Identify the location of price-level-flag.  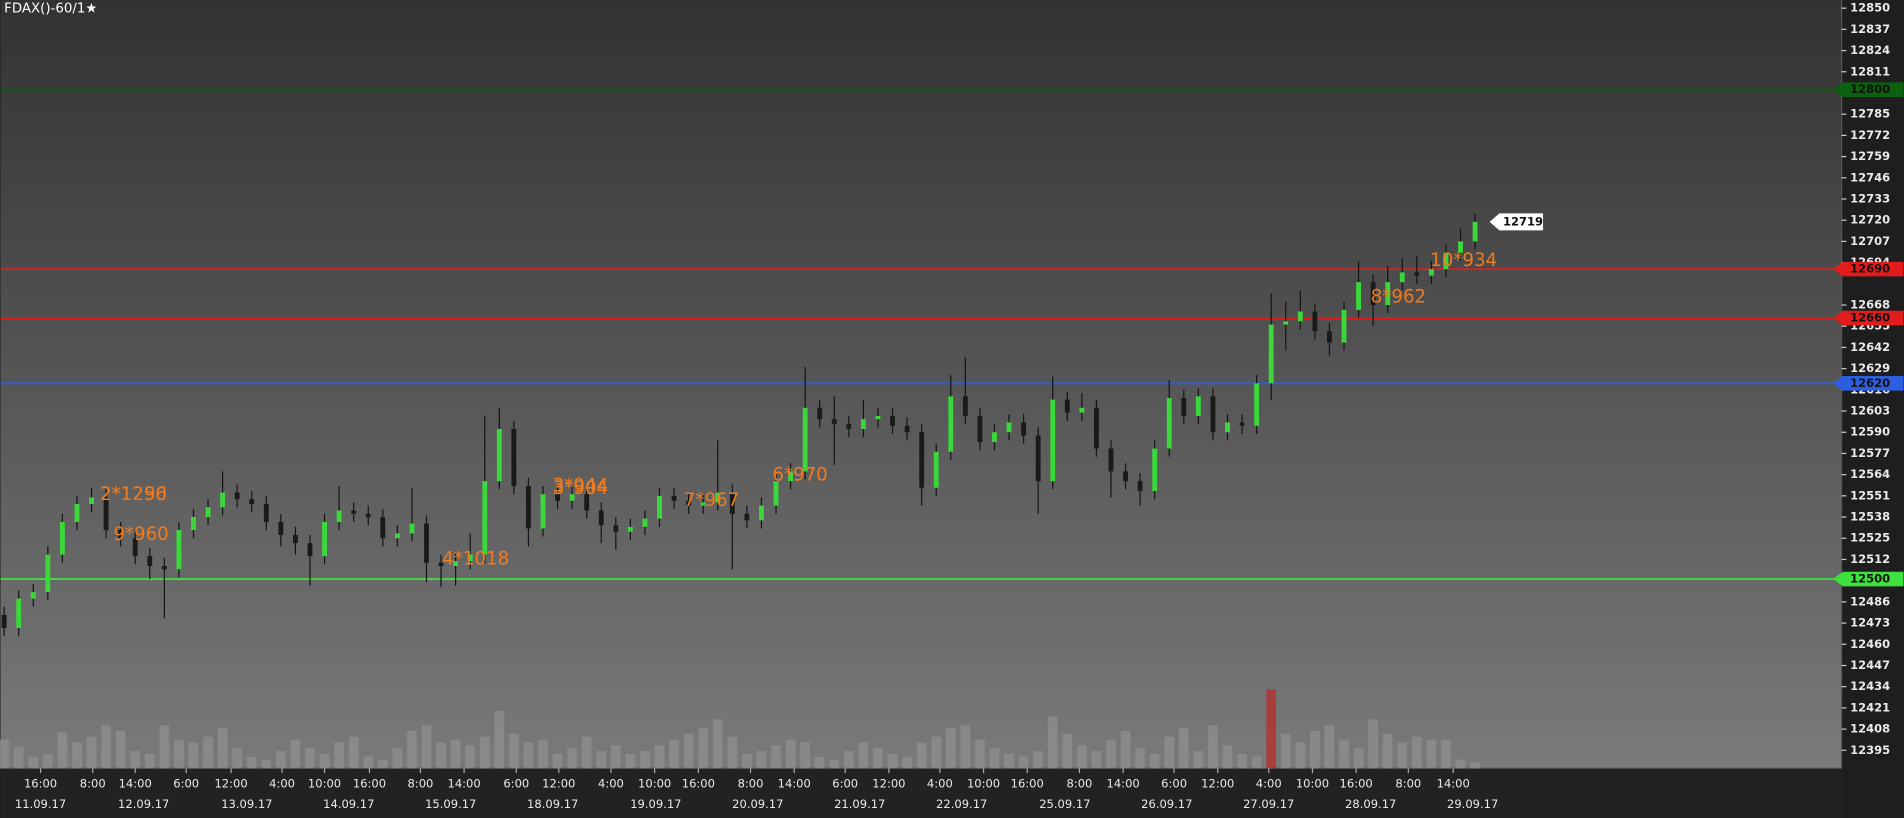
(1868, 579).